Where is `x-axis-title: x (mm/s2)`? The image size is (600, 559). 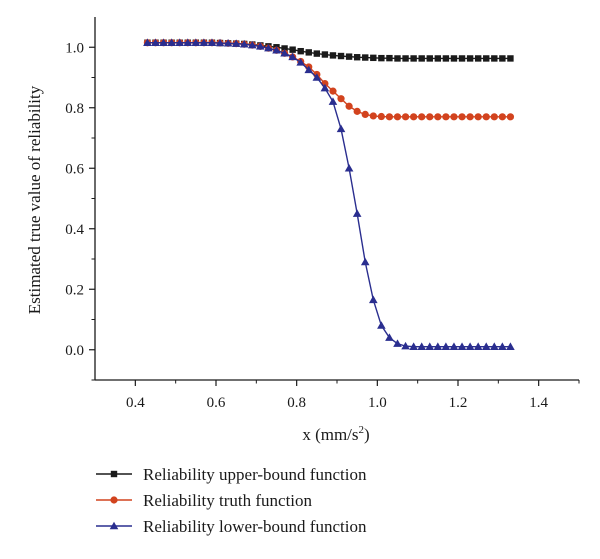
x-axis-title: x (mm/s2) is located at coordinates (335, 434).